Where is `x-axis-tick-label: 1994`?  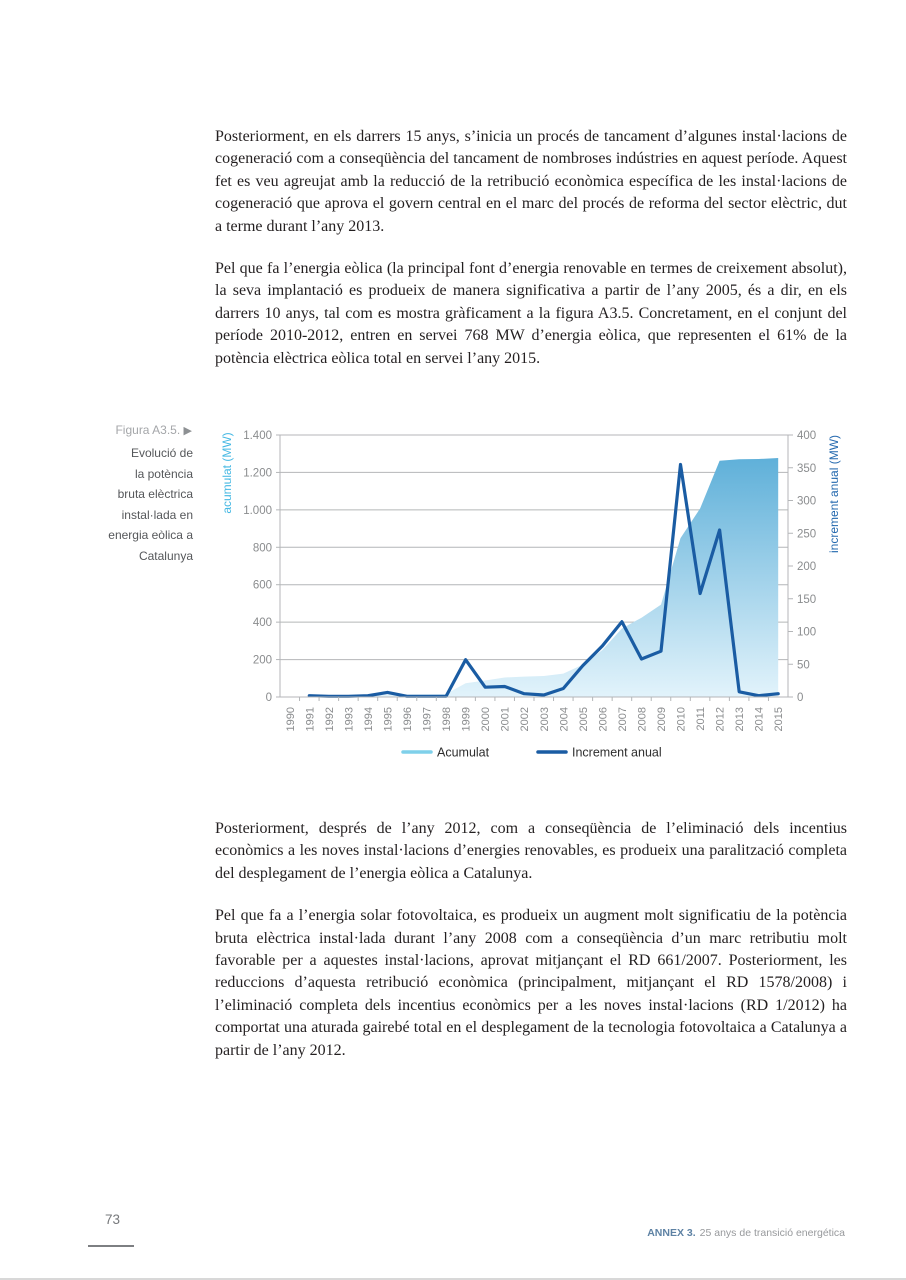 x-axis-tick-label: 1994 is located at coordinates (369, 719).